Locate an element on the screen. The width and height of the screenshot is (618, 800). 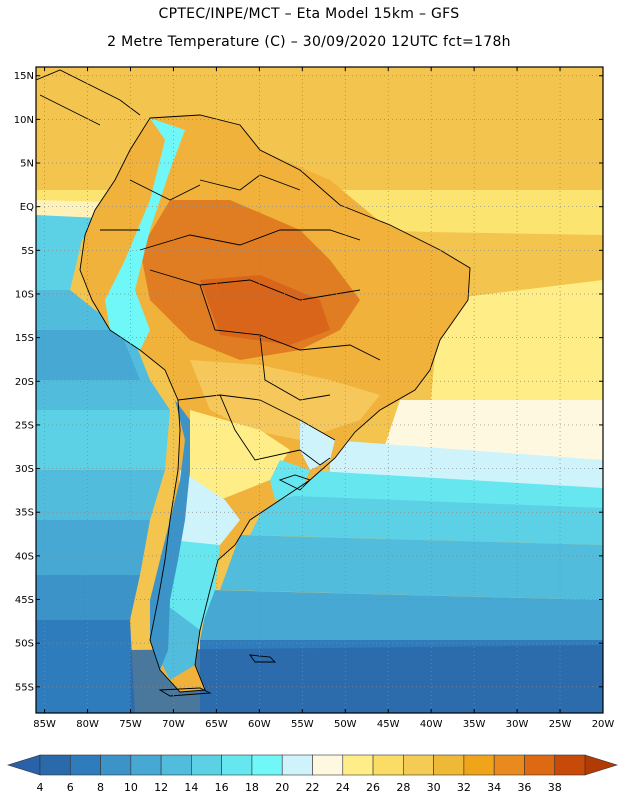
colorbar-label: 26 is located at coordinates (373, 787).